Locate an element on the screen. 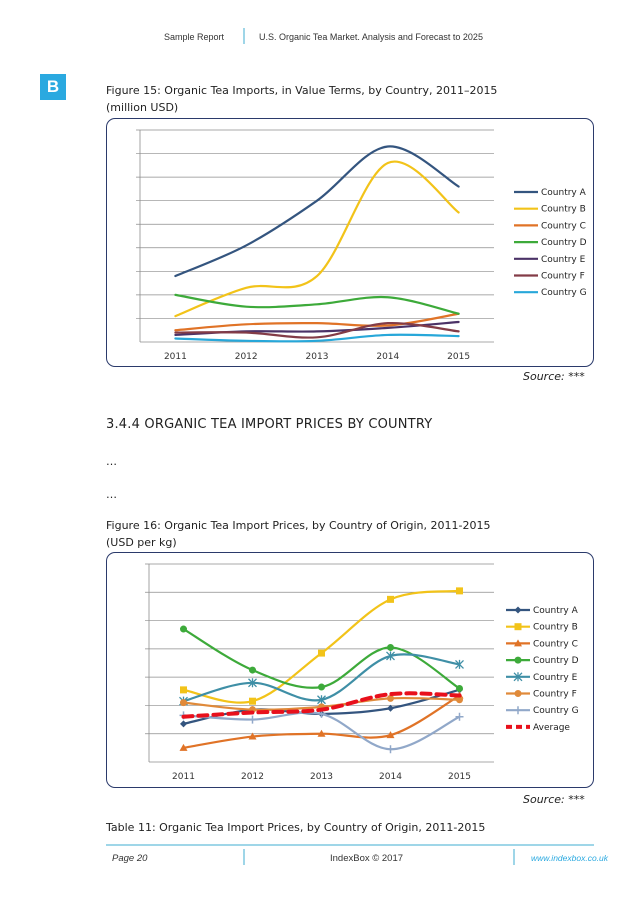 The width and height of the screenshot is (638, 903). figure16-source: Source: *** is located at coordinates (554, 799).